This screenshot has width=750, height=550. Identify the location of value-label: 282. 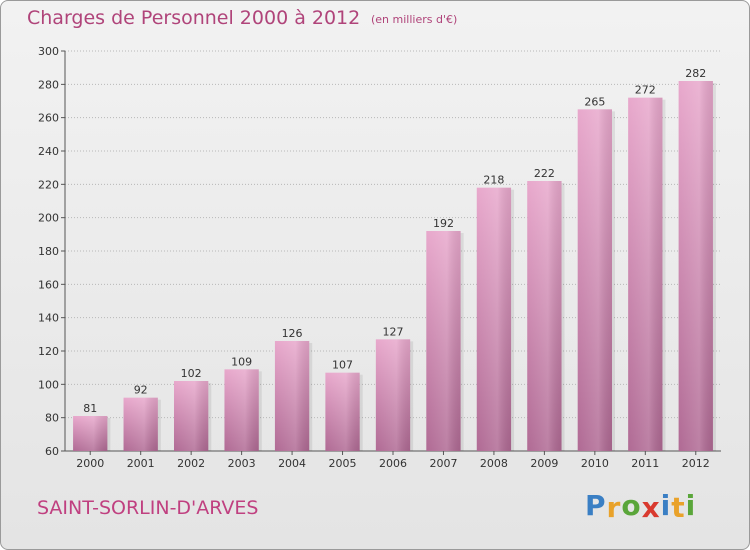
(695, 73).